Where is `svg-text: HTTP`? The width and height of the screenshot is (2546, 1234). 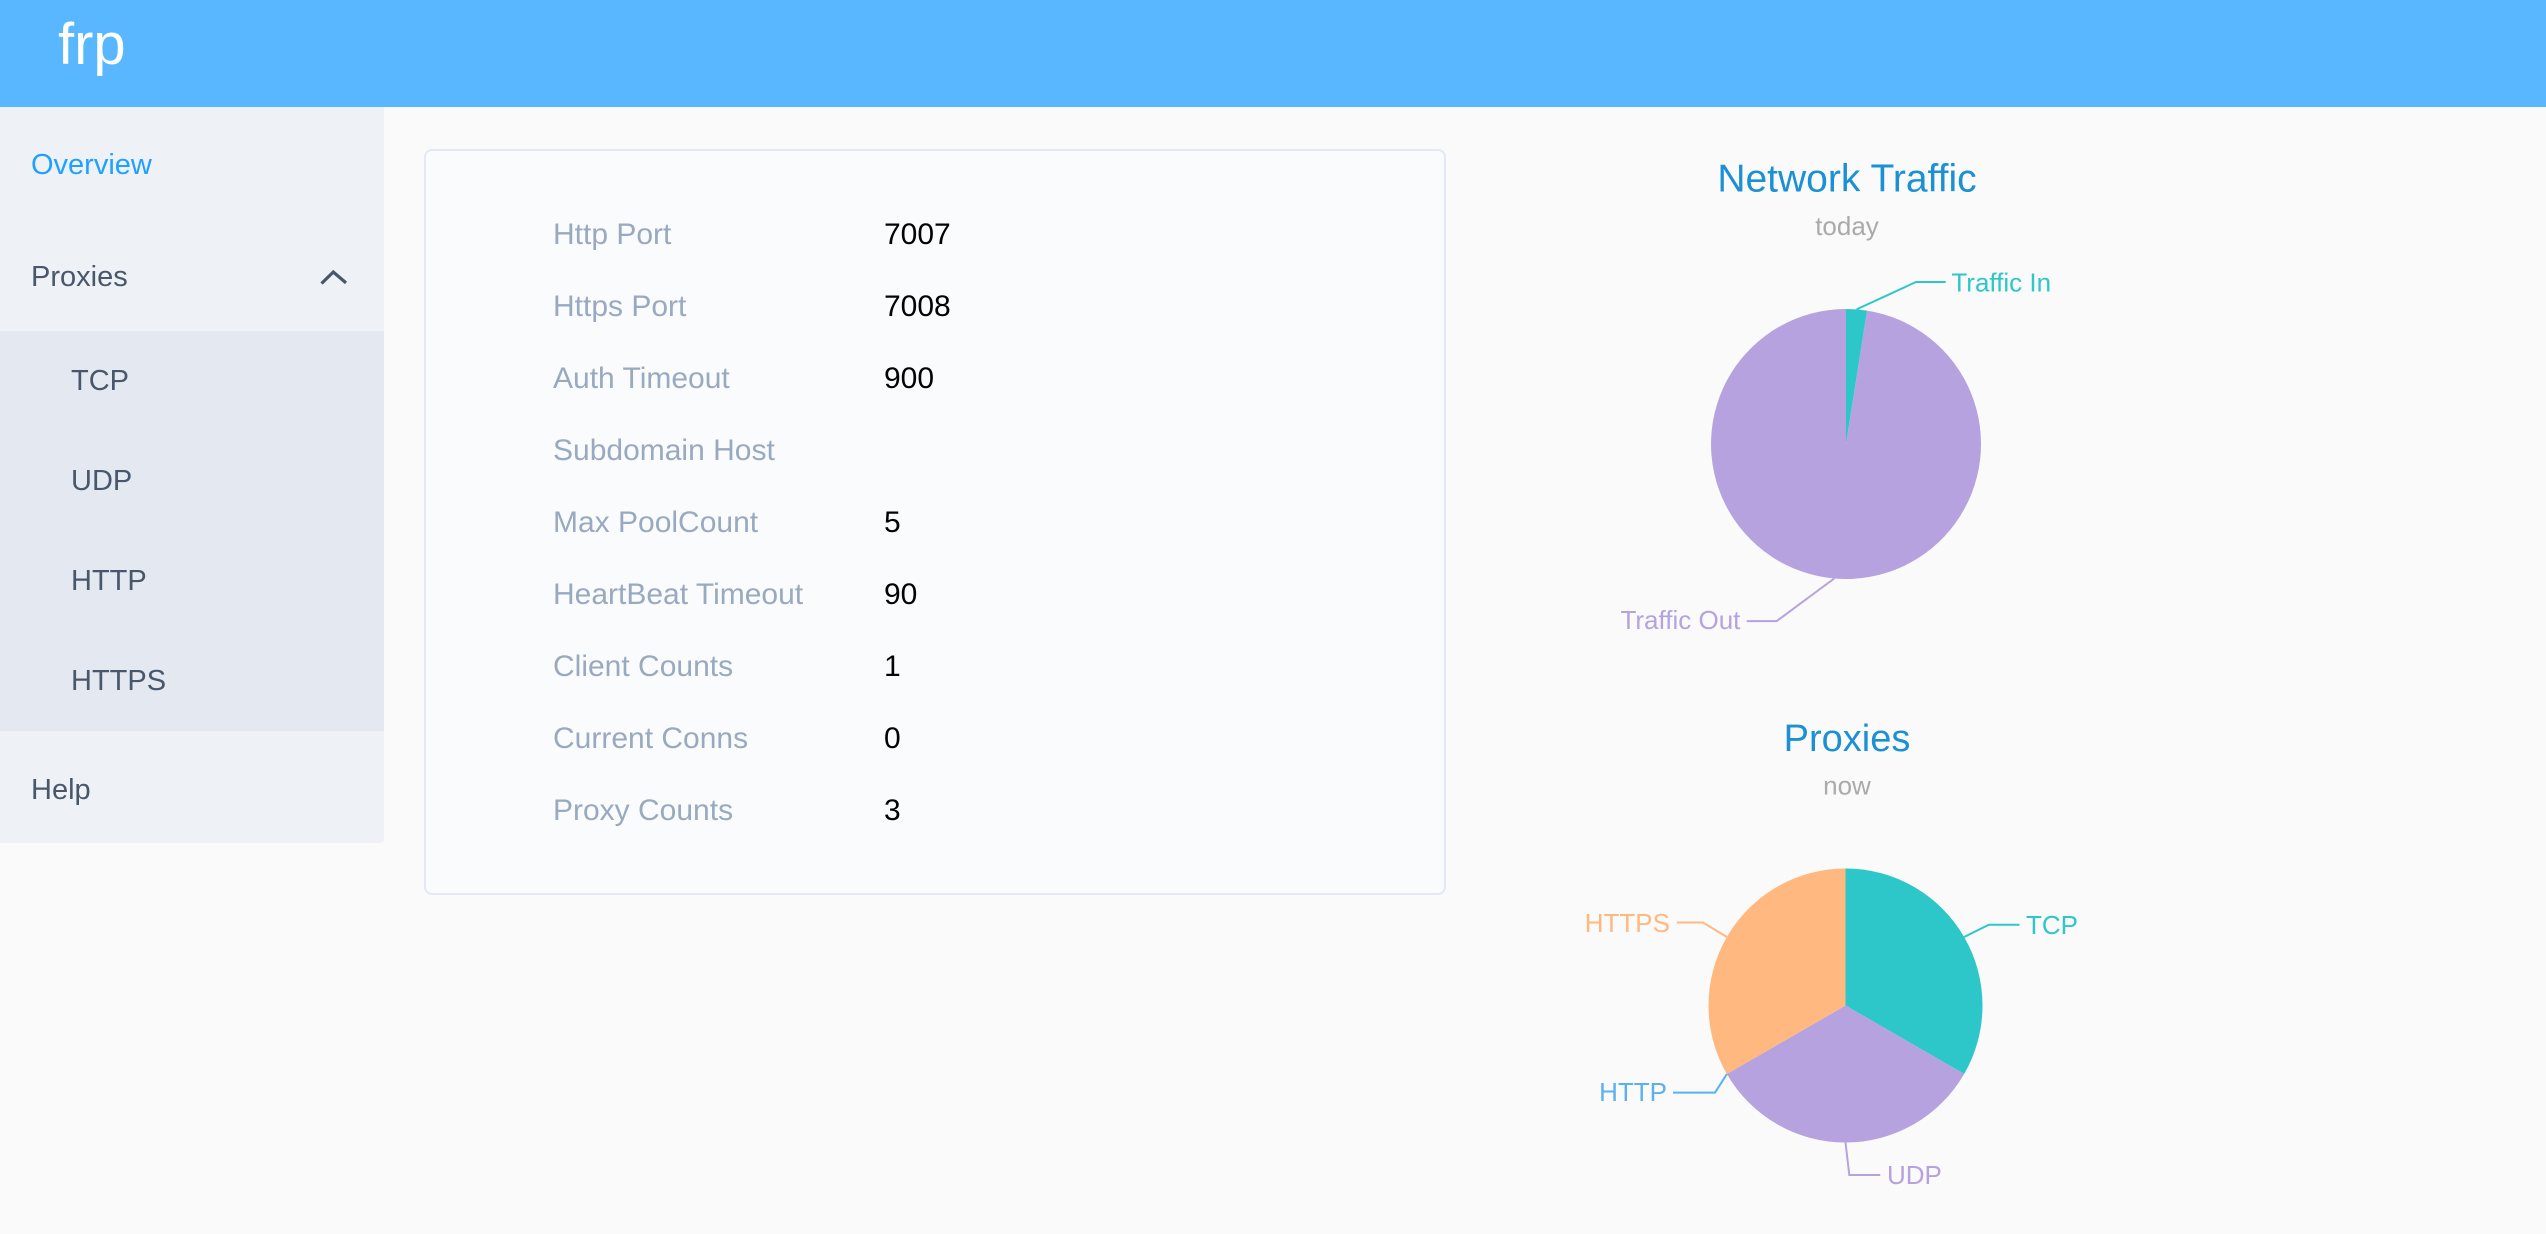
svg-text: HTTP is located at coordinates (1633, 1092).